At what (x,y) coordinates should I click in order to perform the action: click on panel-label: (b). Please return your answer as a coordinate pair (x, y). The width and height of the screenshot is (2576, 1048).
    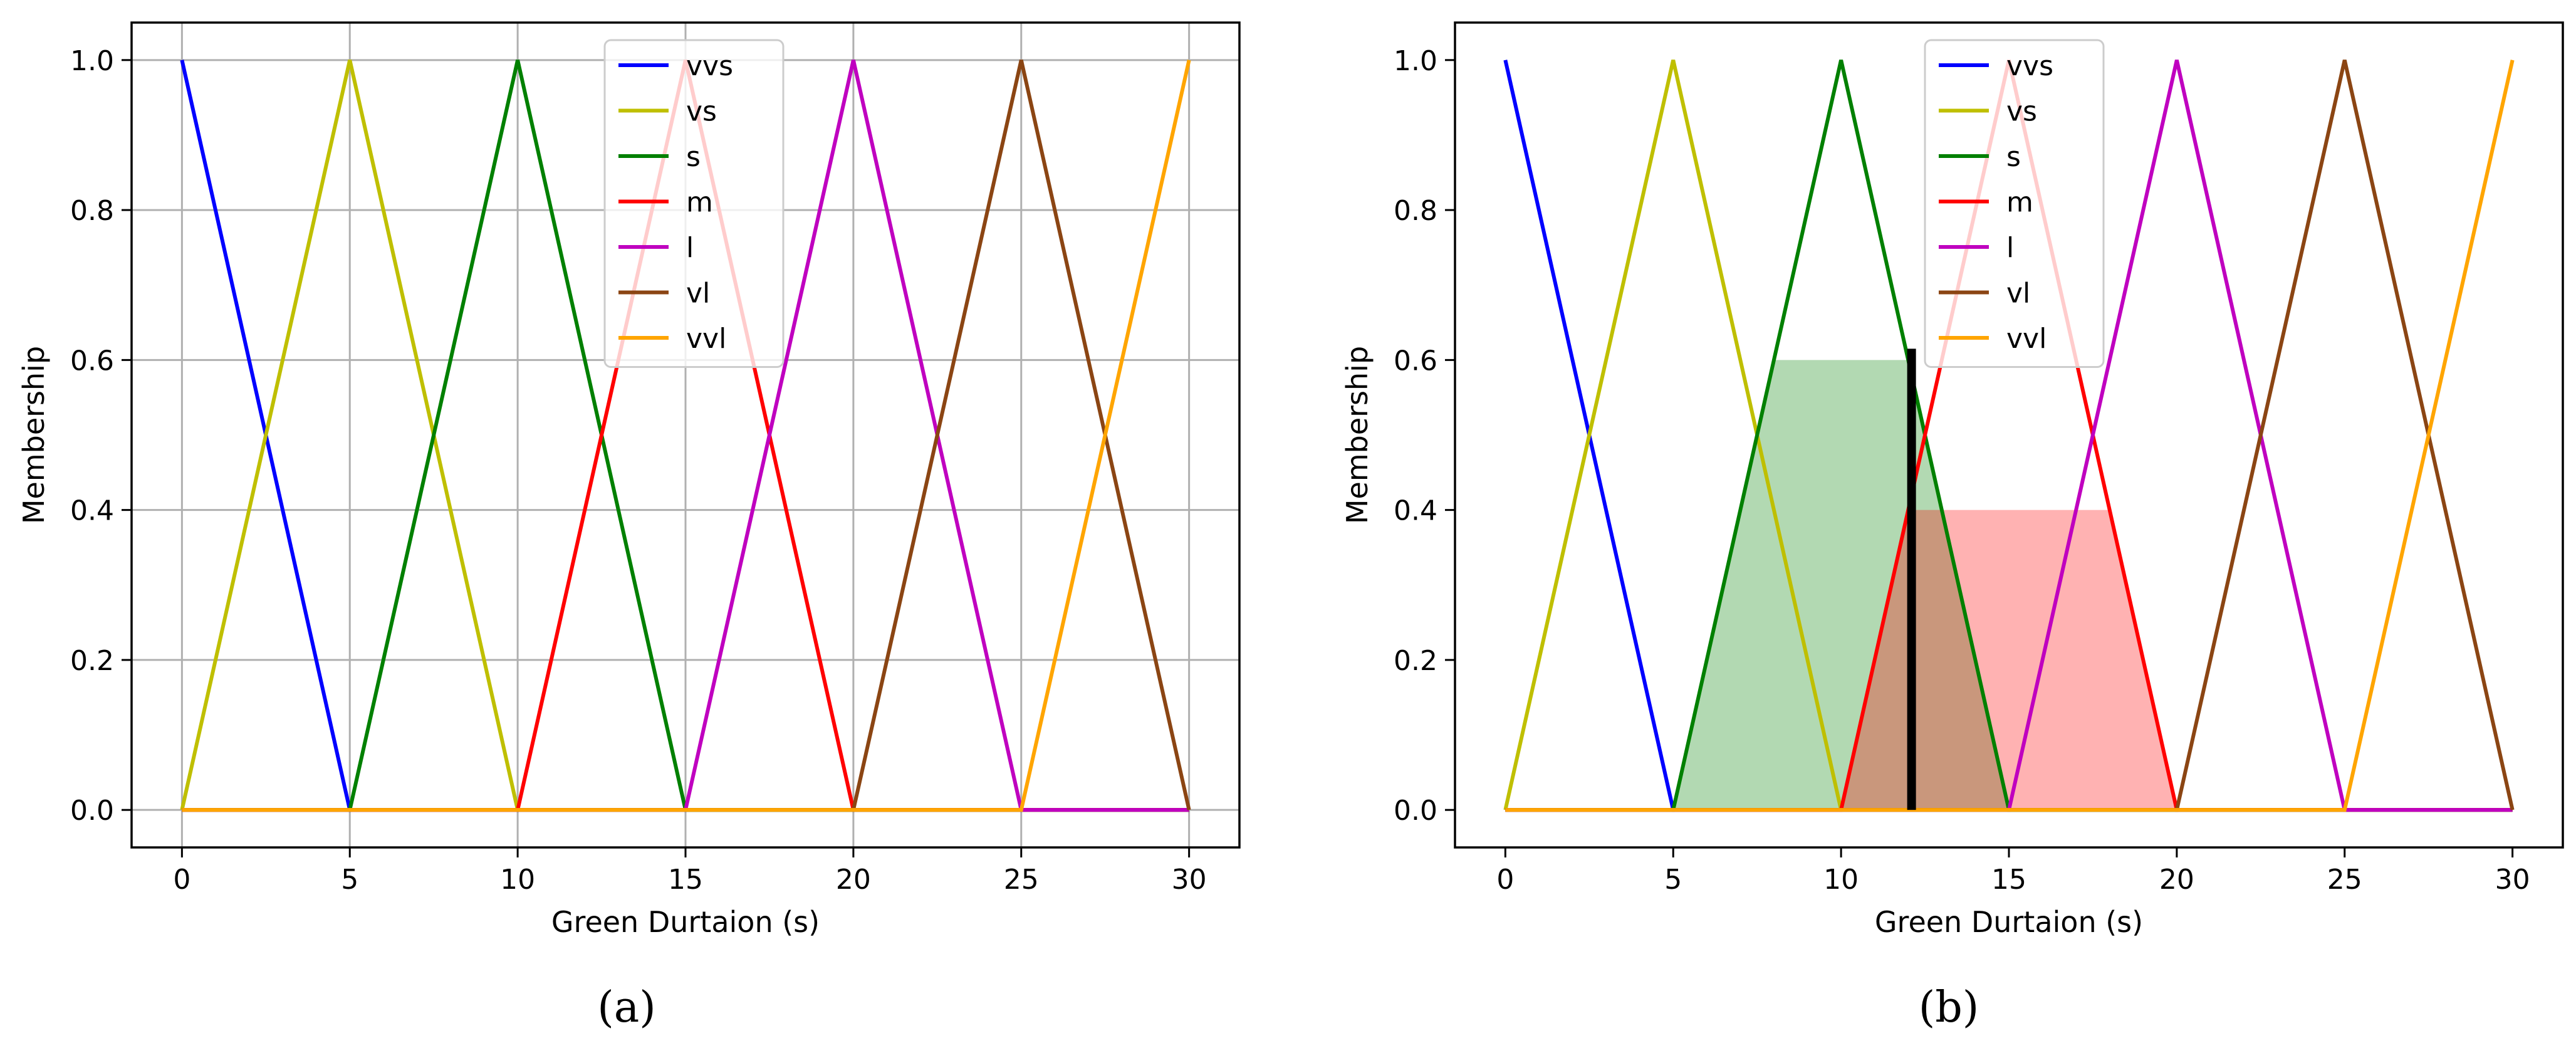
    Looking at the image, I should click on (1949, 1008).